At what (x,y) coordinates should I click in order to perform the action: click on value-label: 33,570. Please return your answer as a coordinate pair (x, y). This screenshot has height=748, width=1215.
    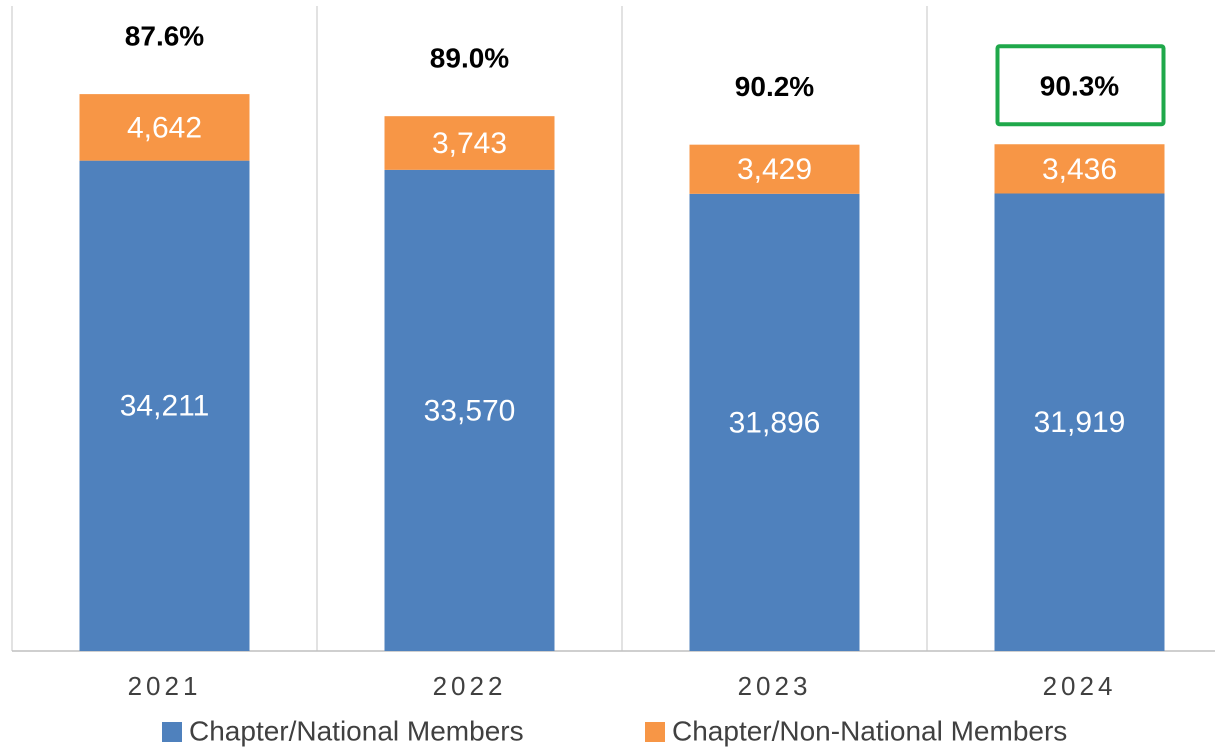
    Looking at the image, I should click on (470, 410).